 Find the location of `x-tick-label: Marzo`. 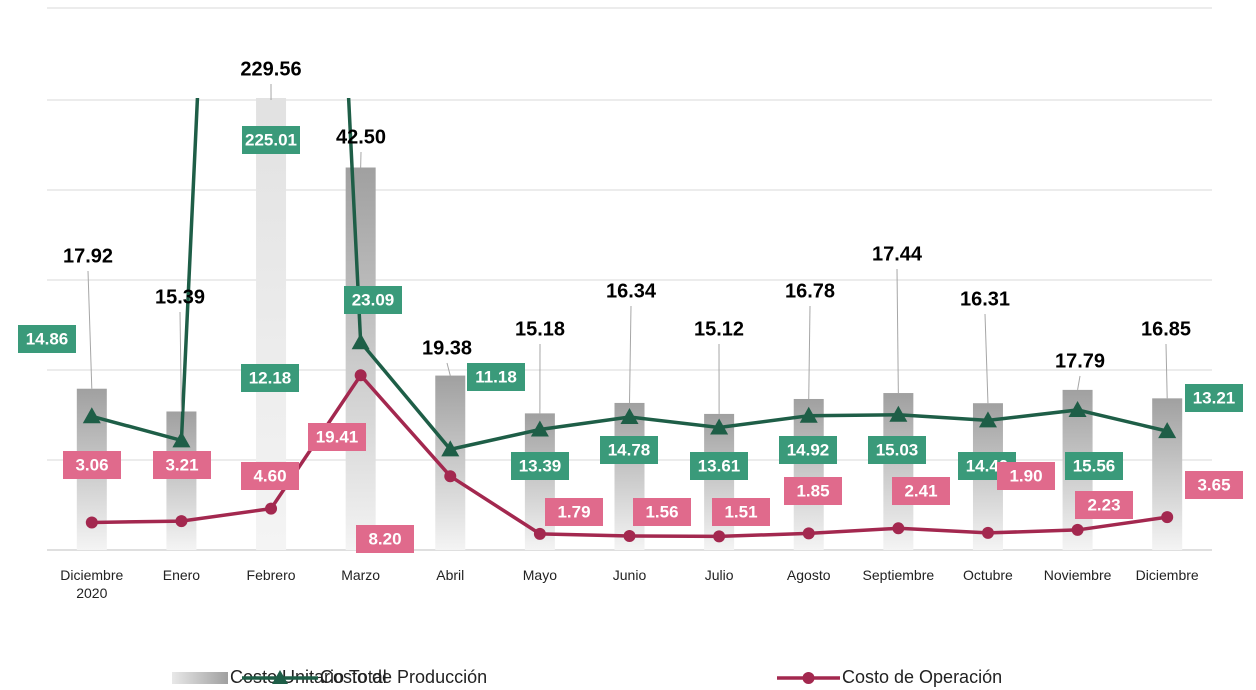

x-tick-label: Marzo is located at coordinates (361, 575).